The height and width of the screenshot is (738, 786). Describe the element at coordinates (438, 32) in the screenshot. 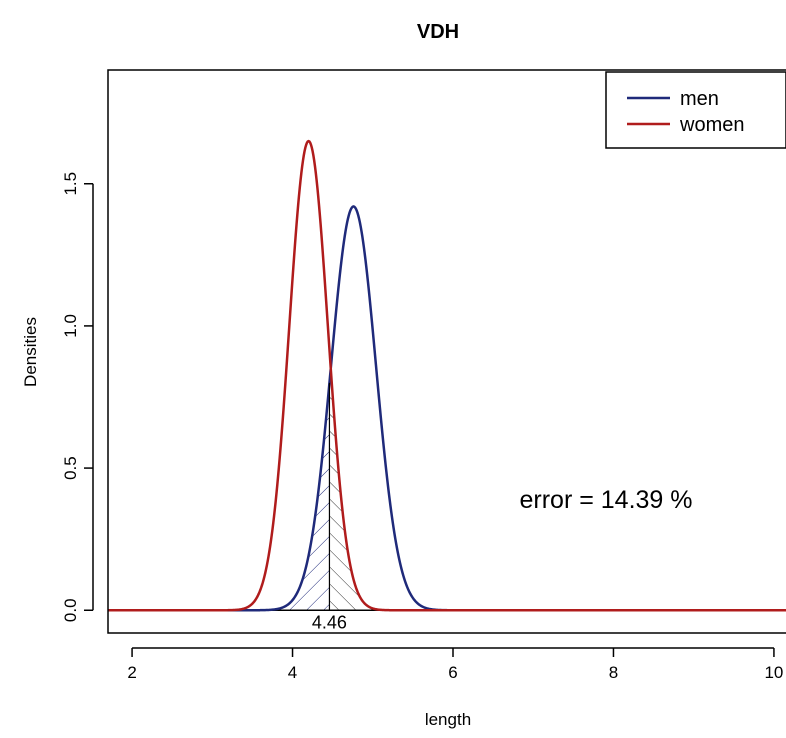

I see `chart-title: VDH` at that location.